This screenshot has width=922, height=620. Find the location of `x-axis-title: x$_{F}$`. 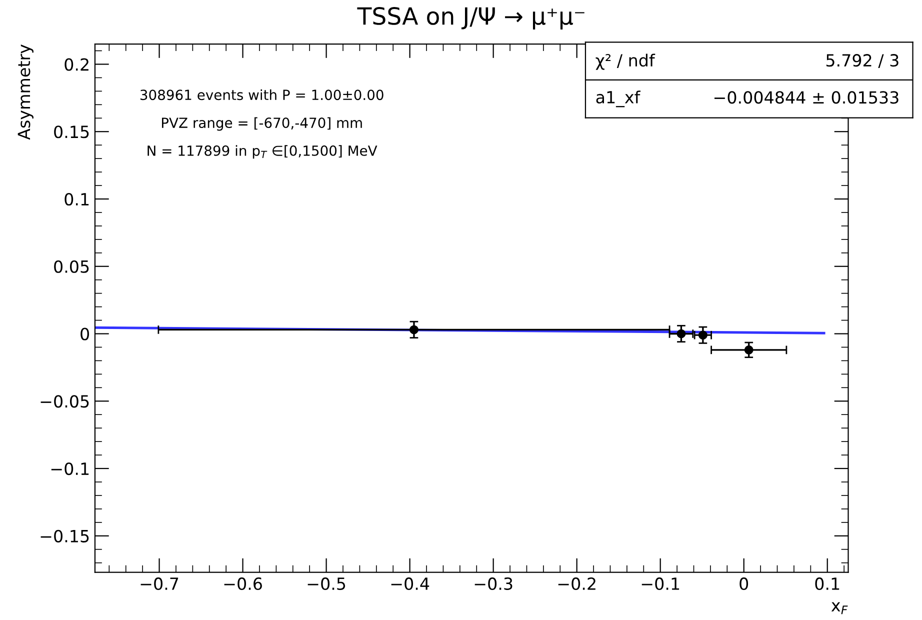

x-axis-title: x$_{F}$ is located at coordinates (839, 608).